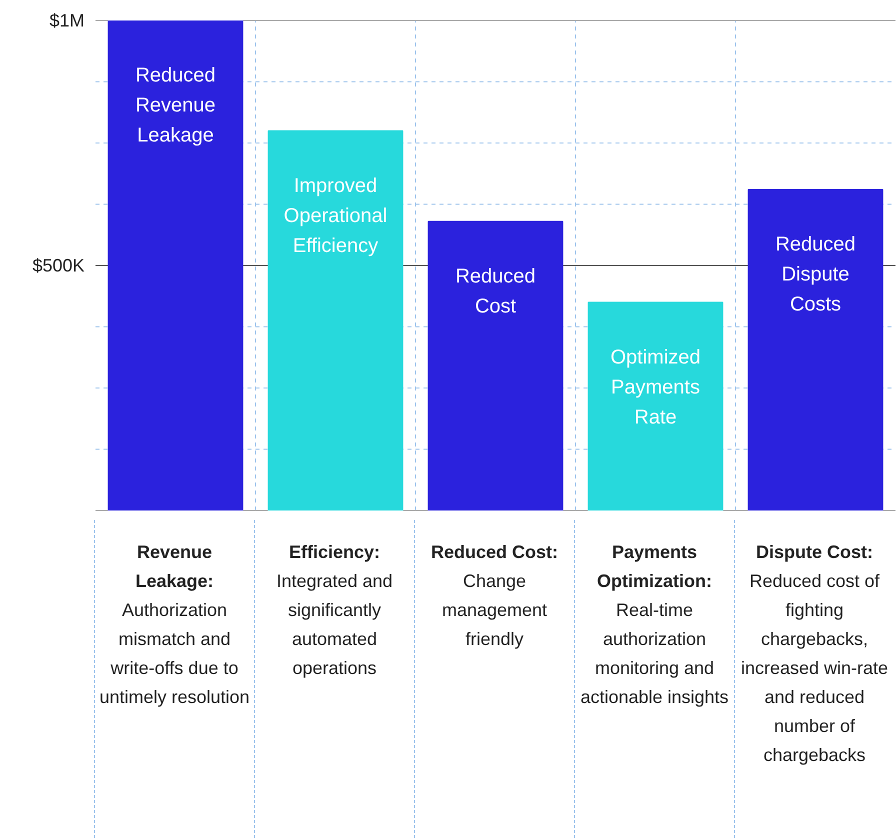 This screenshot has height=840, width=896. Describe the element at coordinates (654, 566) in the screenshot. I see `text: Payments Optimization:` at that location.